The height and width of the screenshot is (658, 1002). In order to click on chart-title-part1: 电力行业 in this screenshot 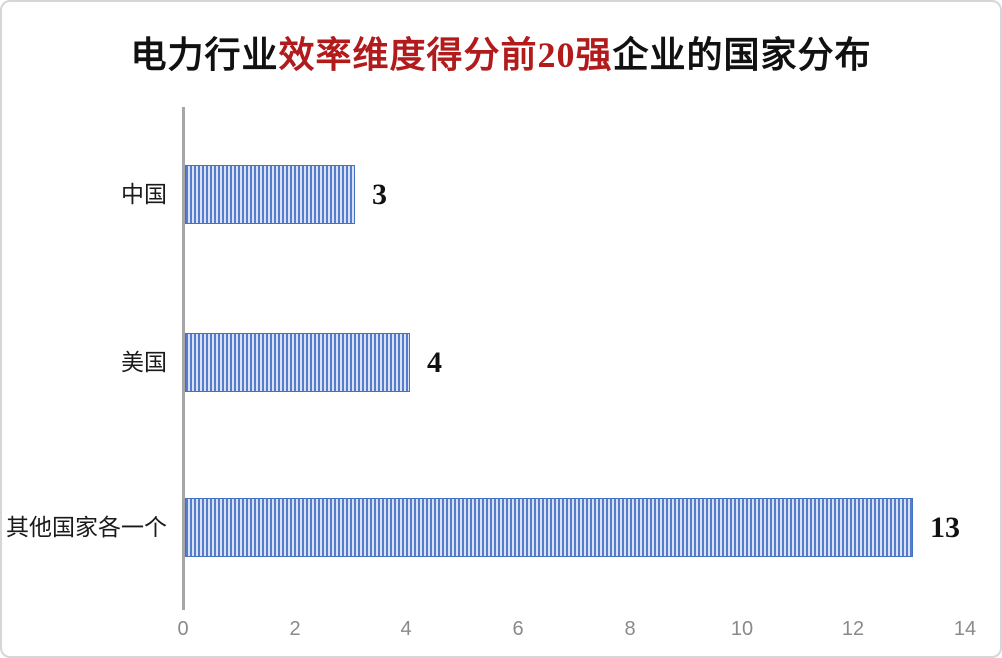, I will do `click(204, 55)`.